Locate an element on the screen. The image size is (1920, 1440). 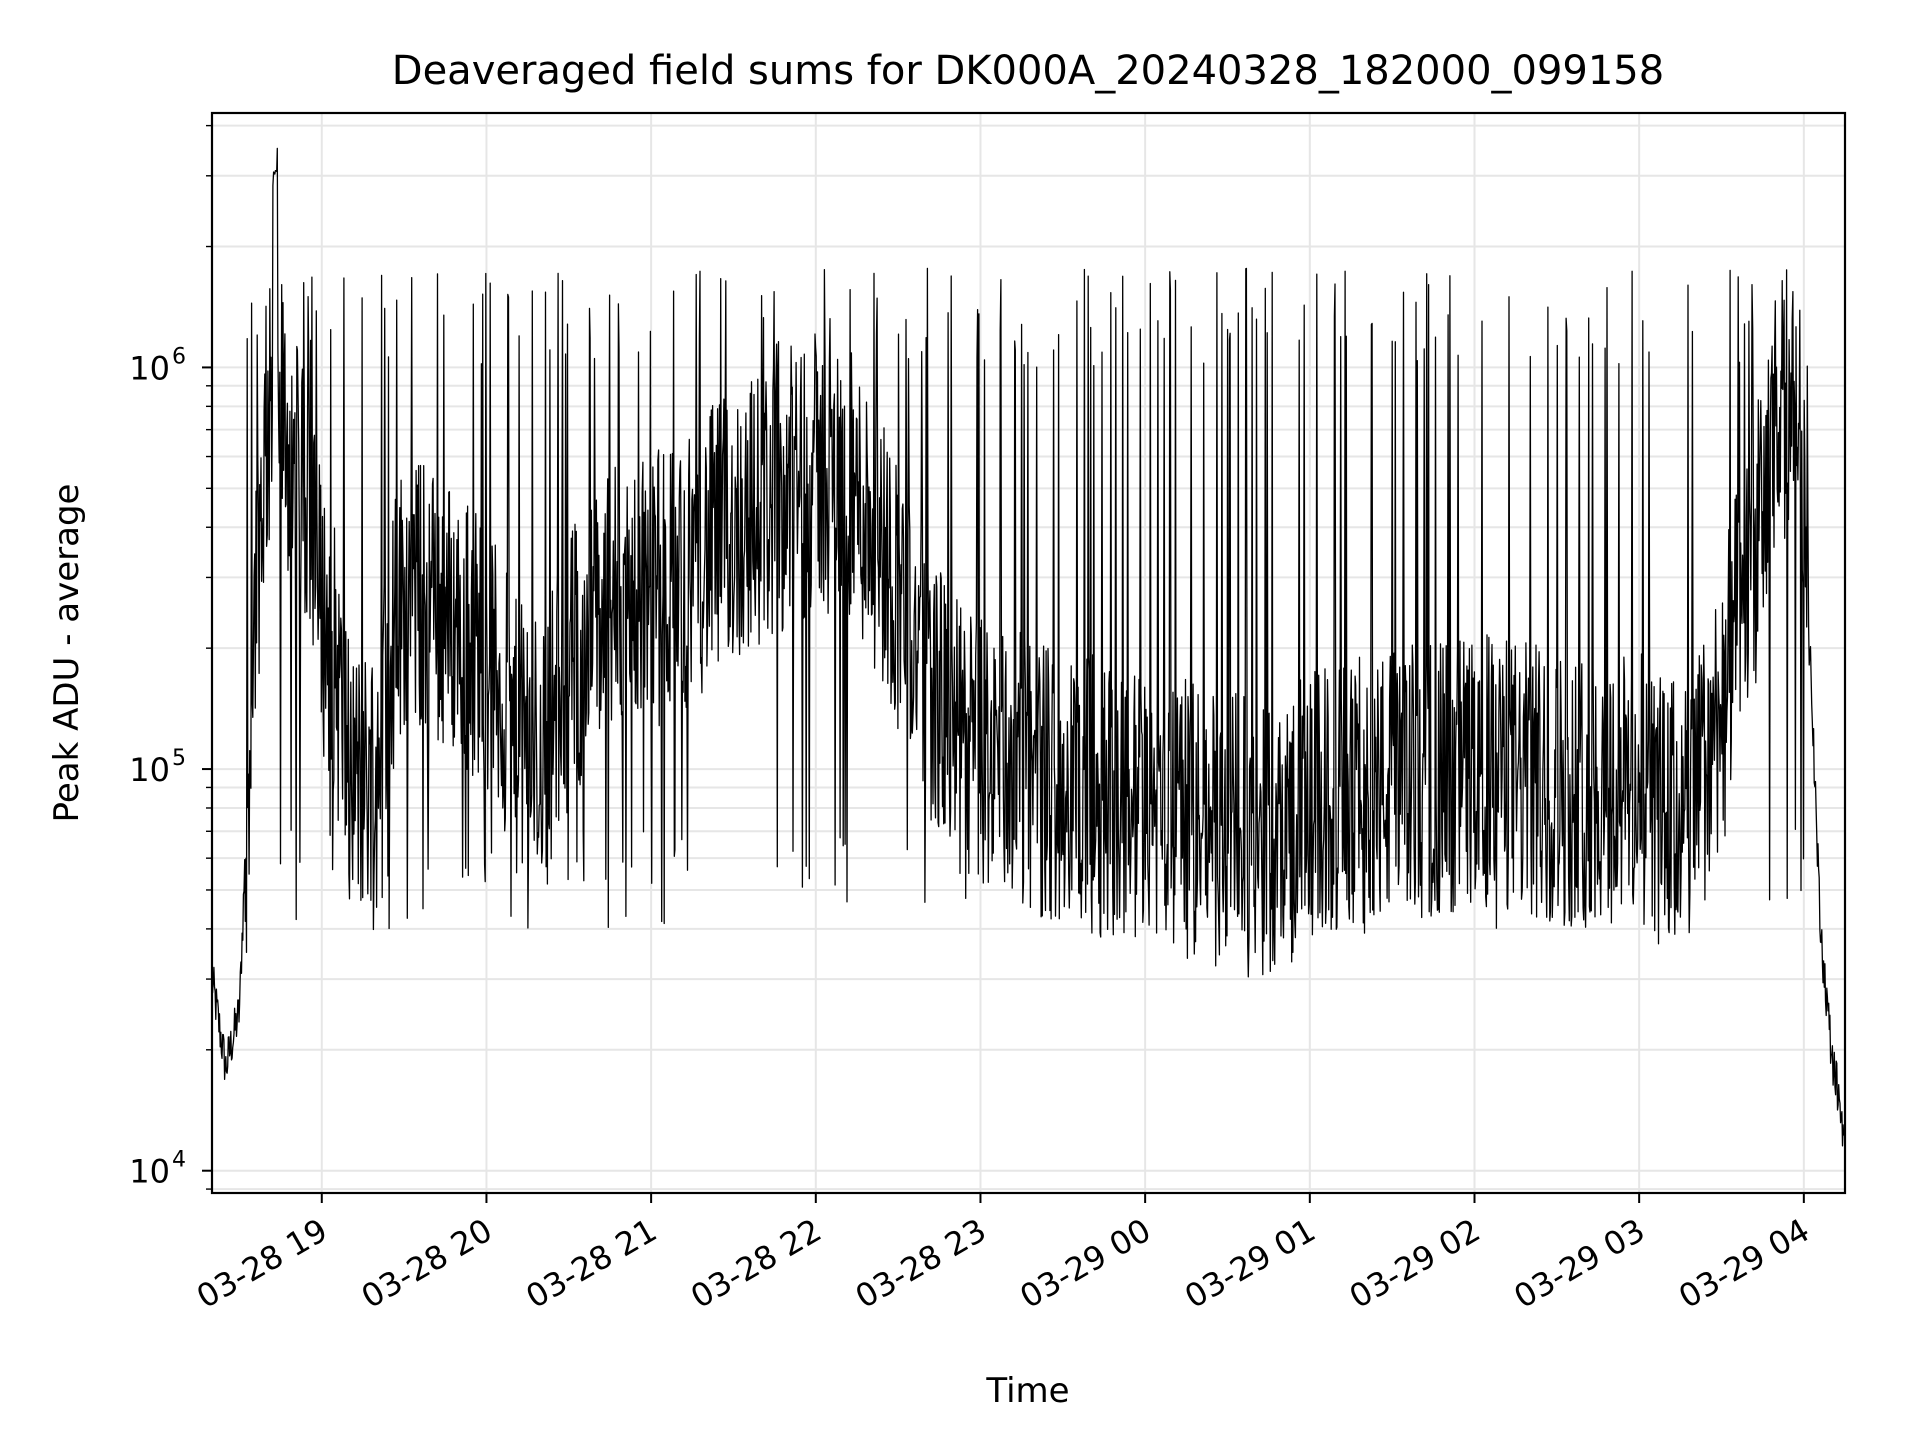
y-tick-exponent: 5 is located at coordinates (179, 758).